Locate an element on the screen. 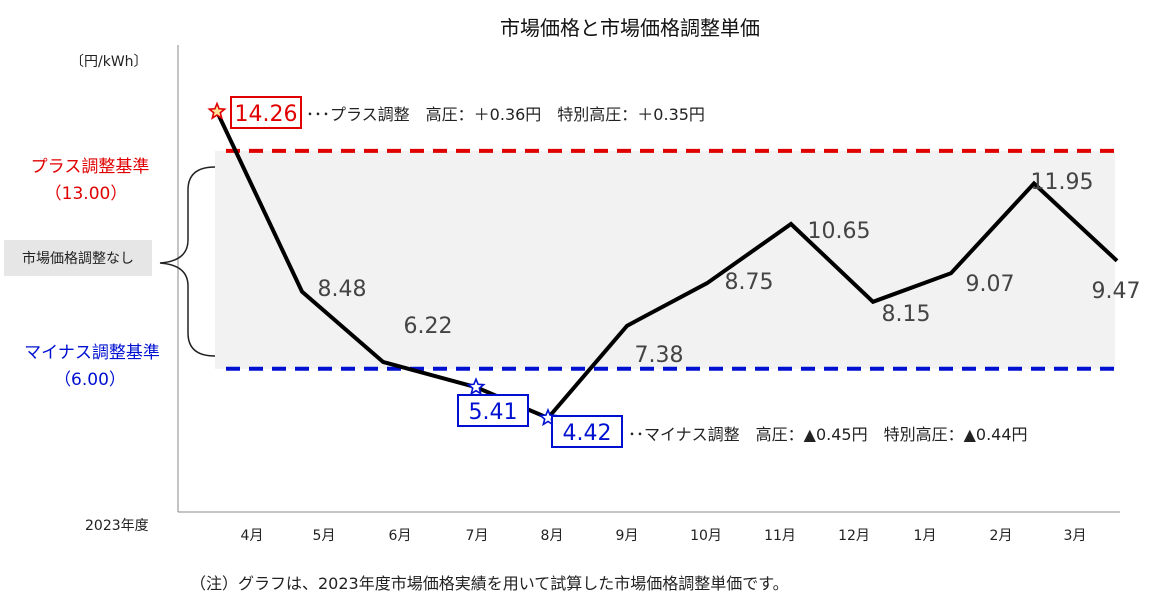 The width and height of the screenshot is (1149, 611). min-value-box is located at coordinates (587, 431).